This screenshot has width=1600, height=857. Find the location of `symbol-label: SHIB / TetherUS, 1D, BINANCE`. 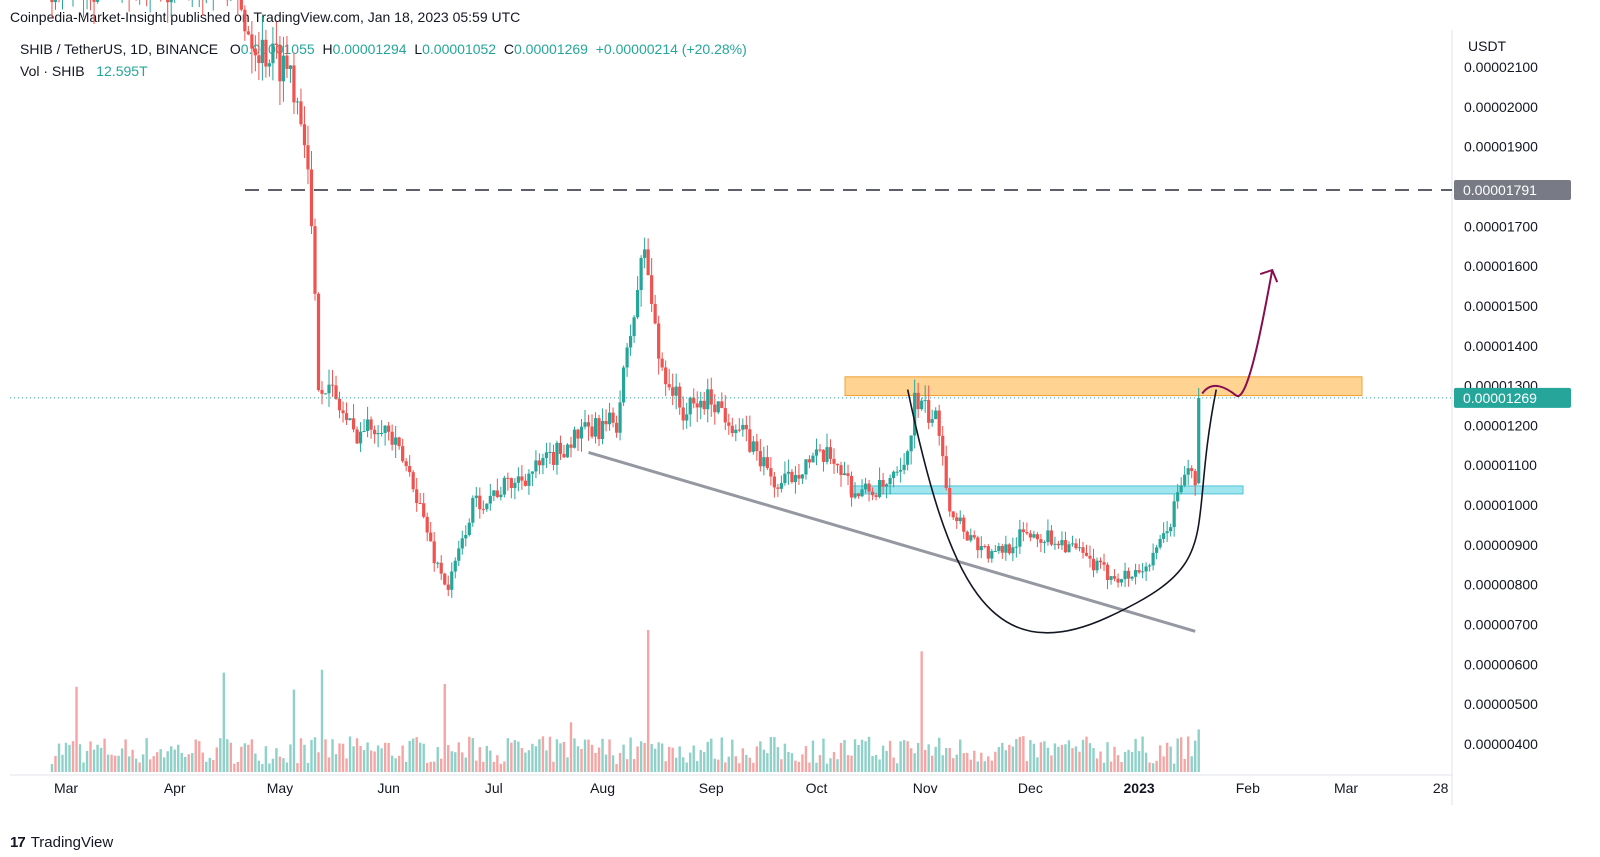

symbol-label: SHIB / TetherUS, 1D, BINANCE is located at coordinates (119, 49).